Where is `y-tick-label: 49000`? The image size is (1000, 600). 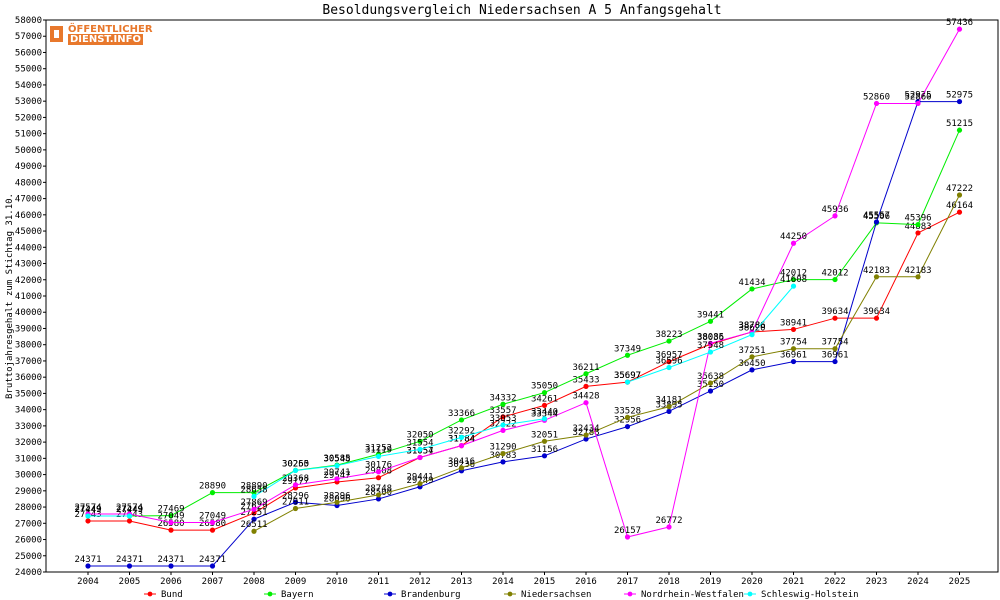
y-tick-label: 49000 is located at coordinates (28, 167).